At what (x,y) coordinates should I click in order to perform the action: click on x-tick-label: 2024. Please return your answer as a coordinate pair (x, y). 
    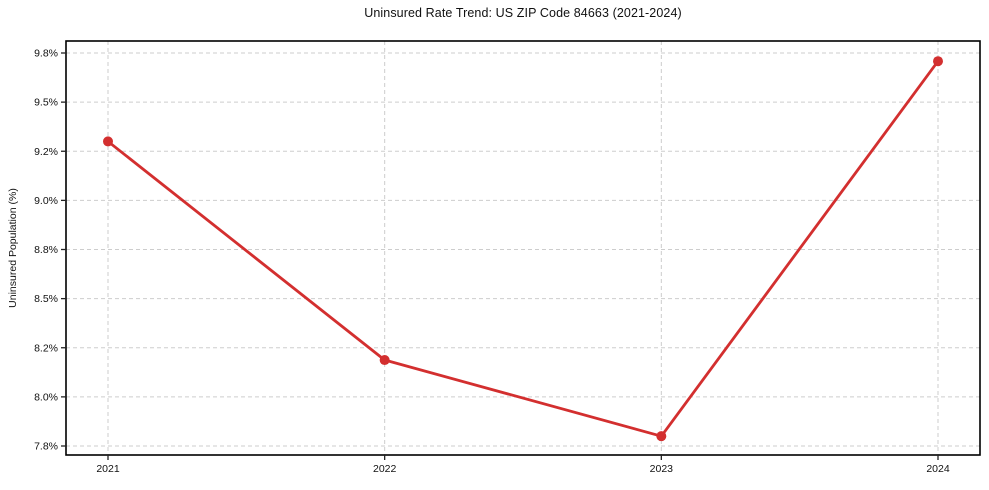
    Looking at the image, I should click on (938, 469).